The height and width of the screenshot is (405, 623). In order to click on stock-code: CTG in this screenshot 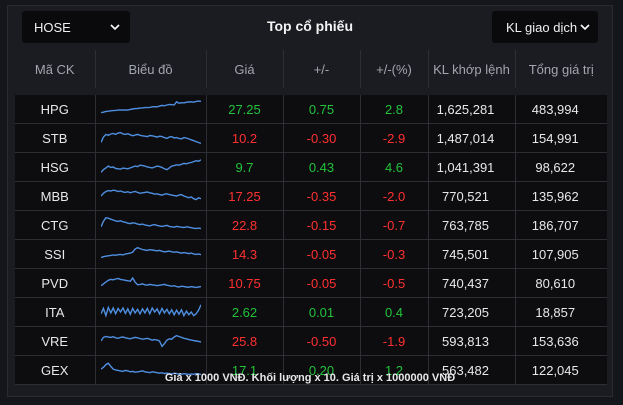, I will do `click(55, 225)`.